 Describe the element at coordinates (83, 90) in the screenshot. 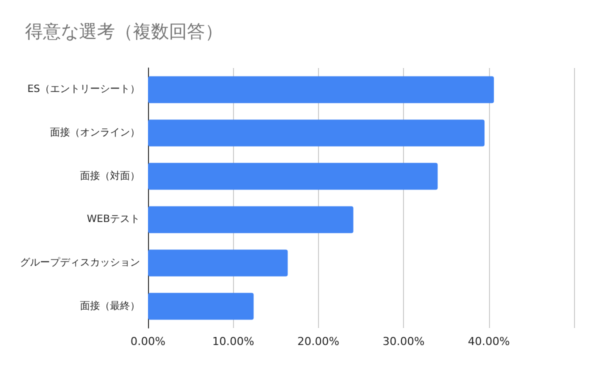

I see `y-tick-label: ES（エントリーシート）` at that location.